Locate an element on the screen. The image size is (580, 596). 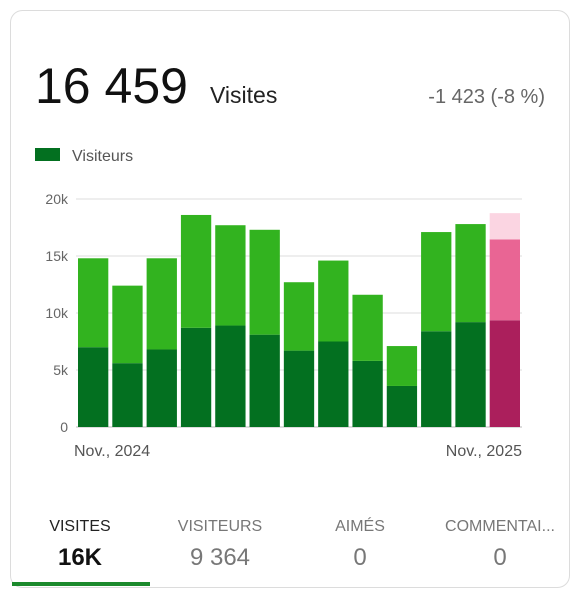
tab-label: VISITEURS is located at coordinates (220, 526).